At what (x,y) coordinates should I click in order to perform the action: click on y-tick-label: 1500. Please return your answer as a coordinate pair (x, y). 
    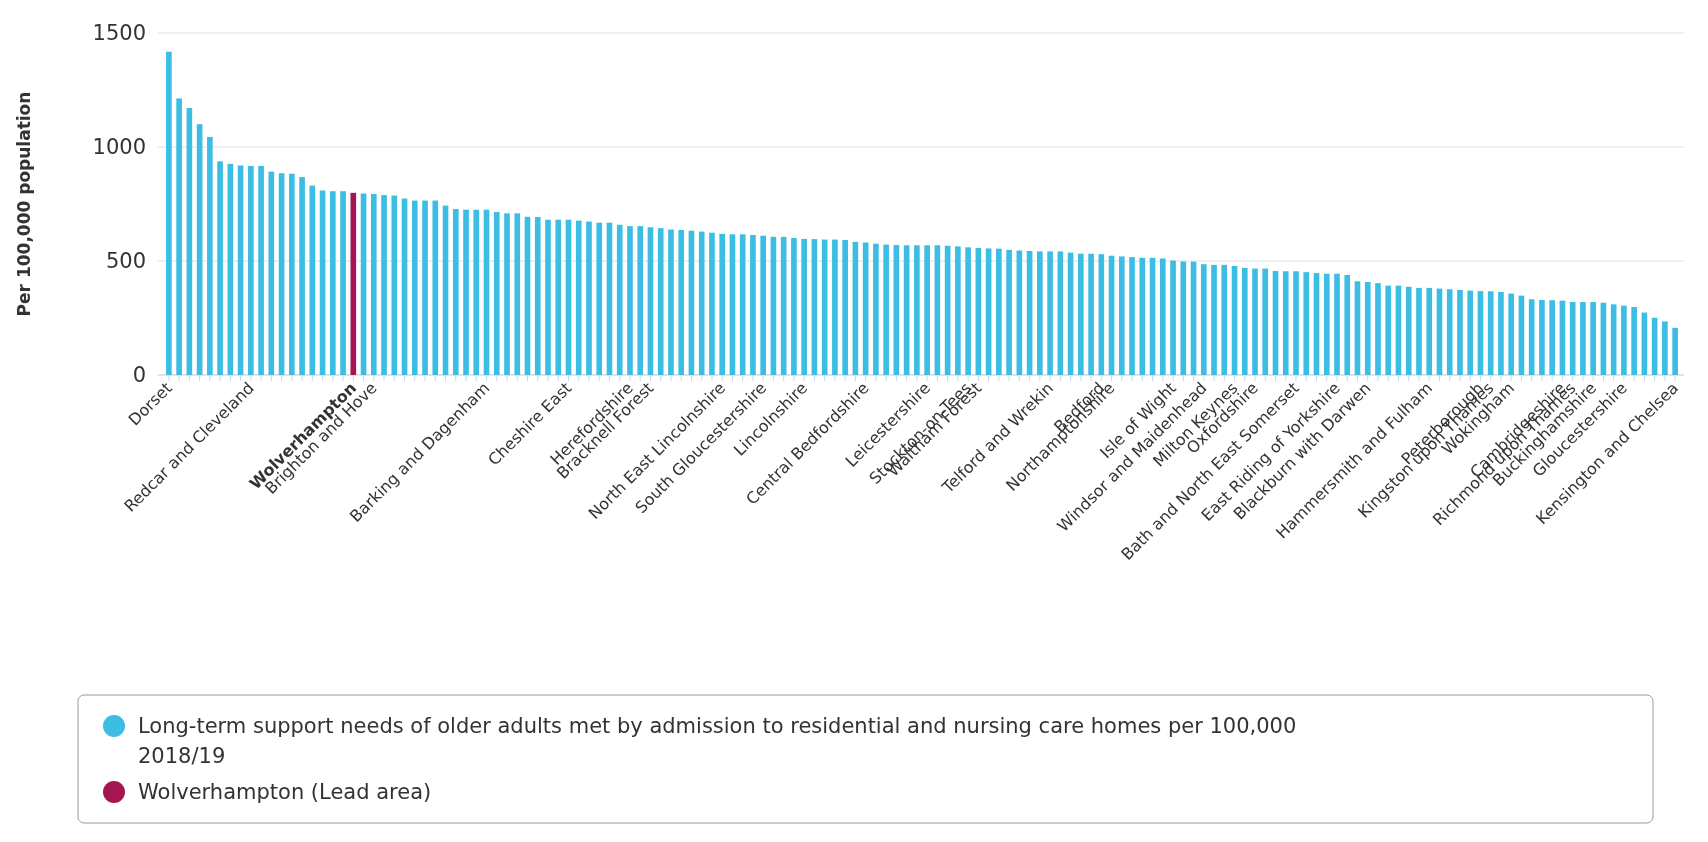
    Looking at the image, I should click on (119, 33).